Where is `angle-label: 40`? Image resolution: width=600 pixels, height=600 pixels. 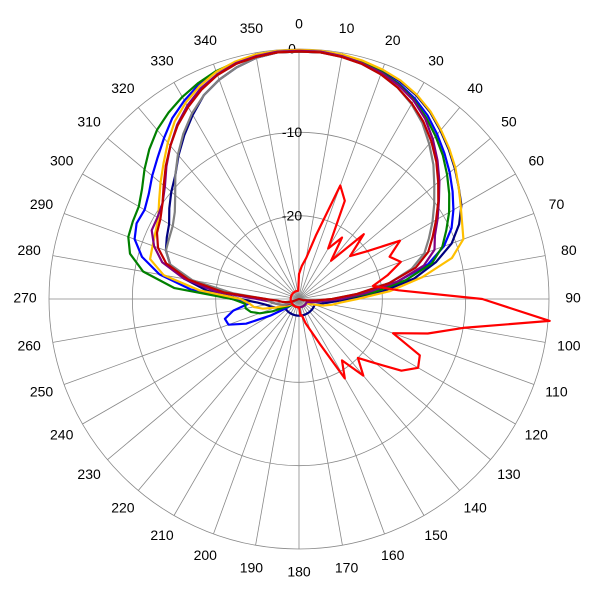
angle-label: 40 is located at coordinates (475, 88).